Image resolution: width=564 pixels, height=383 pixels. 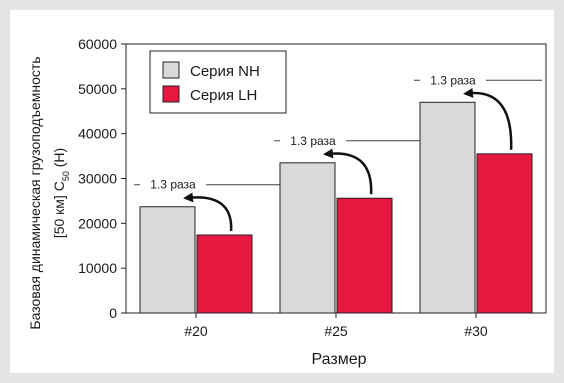 I want to click on x-tick-label: #25, so click(x=336, y=331).